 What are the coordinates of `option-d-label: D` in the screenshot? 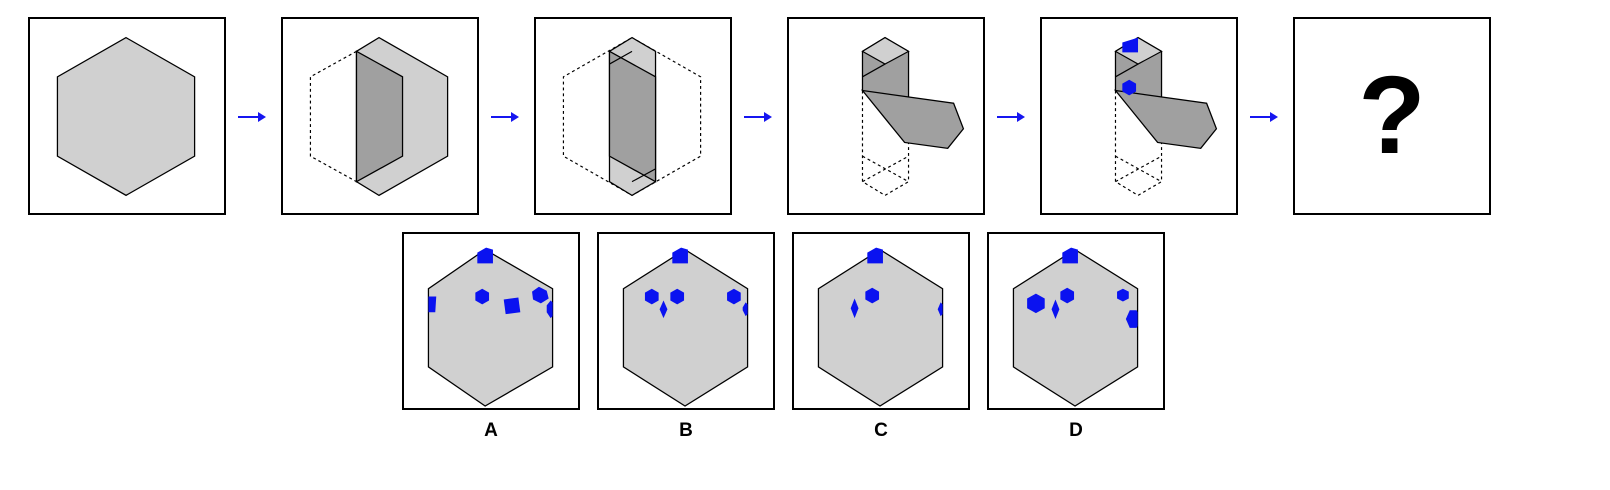 It's located at (1076, 430).